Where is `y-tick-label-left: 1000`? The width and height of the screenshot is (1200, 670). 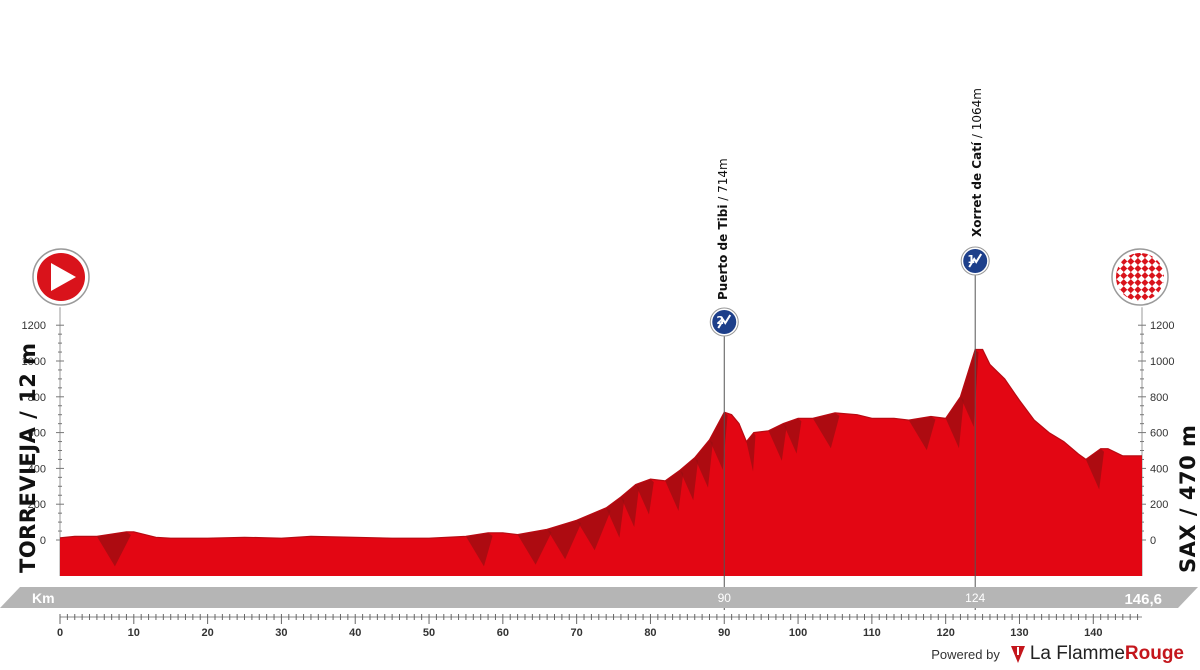
y-tick-label-left: 1000 is located at coordinates (34, 362).